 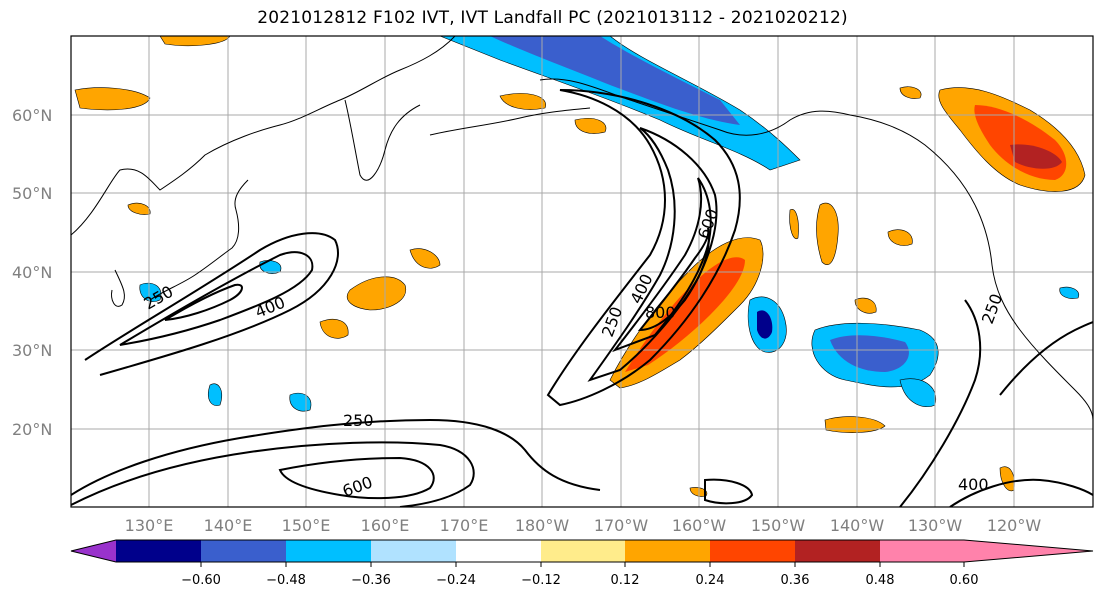 I want to click on lon-label: 150°W, so click(x=778, y=525).